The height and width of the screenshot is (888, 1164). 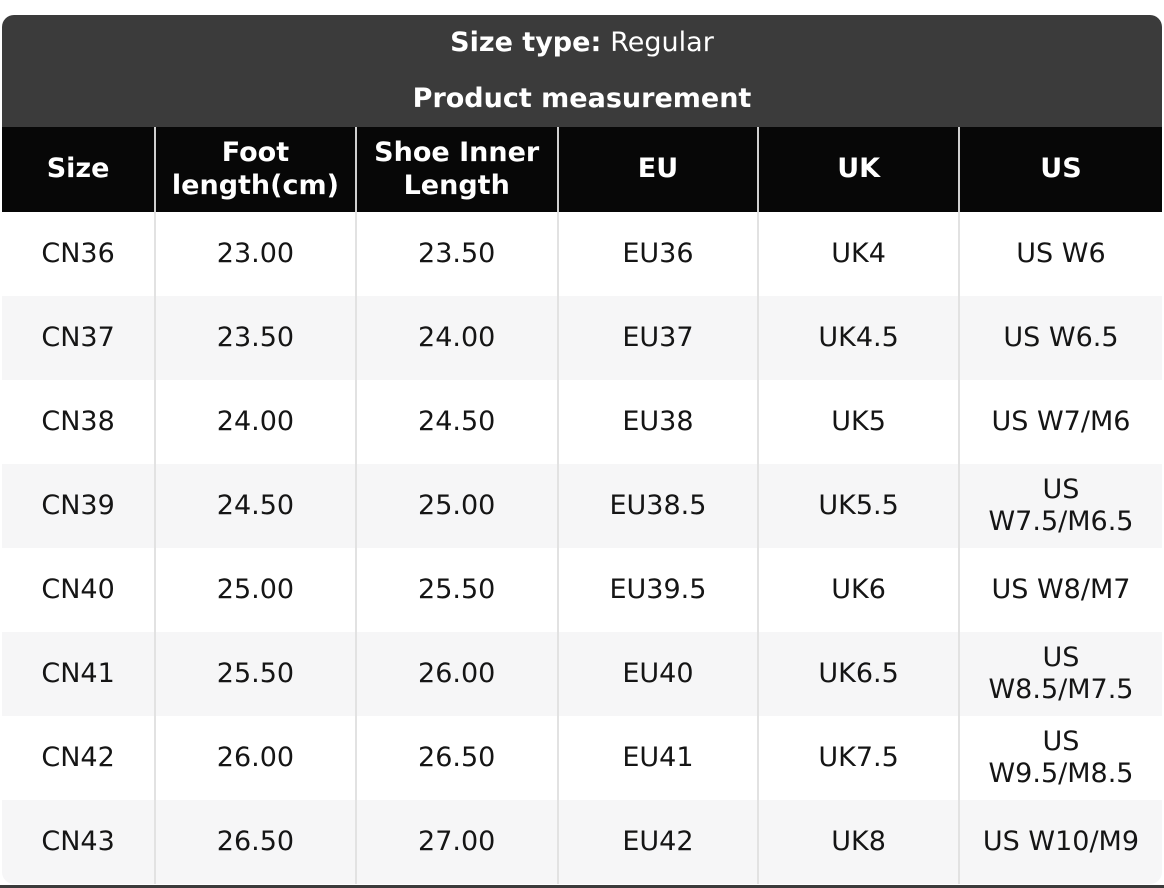 What do you see at coordinates (658, 842) in the screenshot?
I see `table-cell: EU42` at bounding box center [658, 842].